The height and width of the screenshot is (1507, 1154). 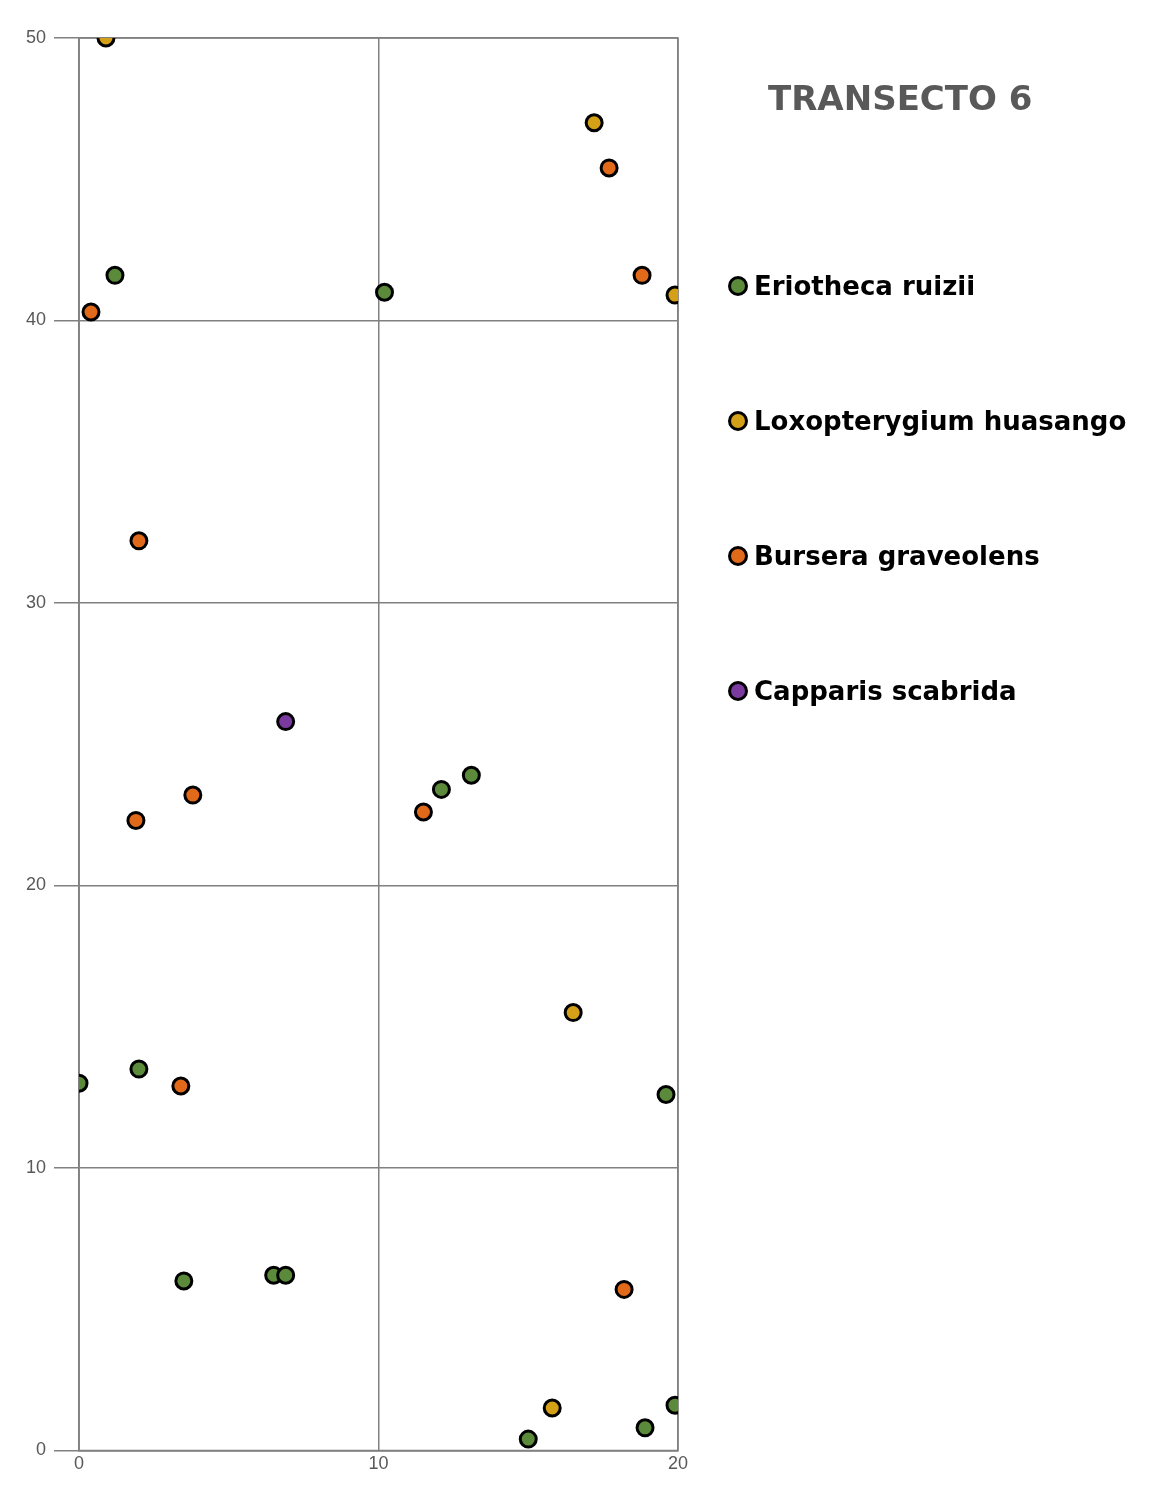 What do you see at coordinates (885, 690) in the screenshot?
I see `legend-label: Capparis scabrida` at bounding box center [885, 690].